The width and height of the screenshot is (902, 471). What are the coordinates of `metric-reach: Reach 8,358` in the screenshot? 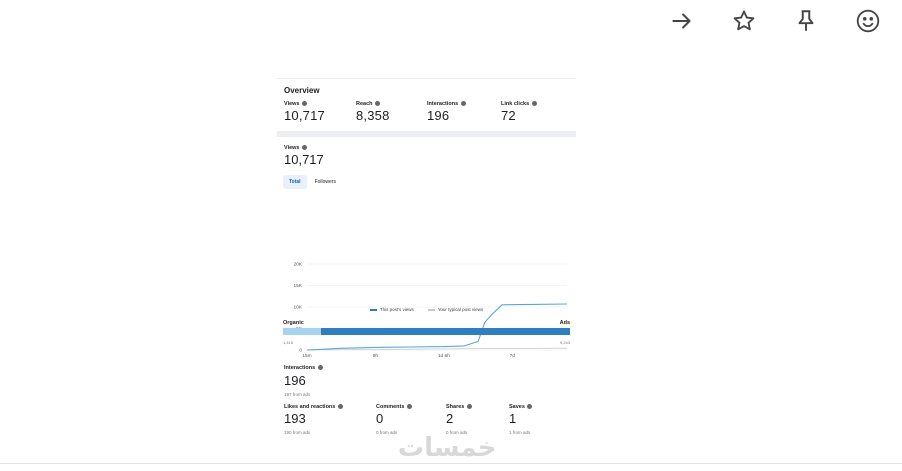 It's located at (373, 112).